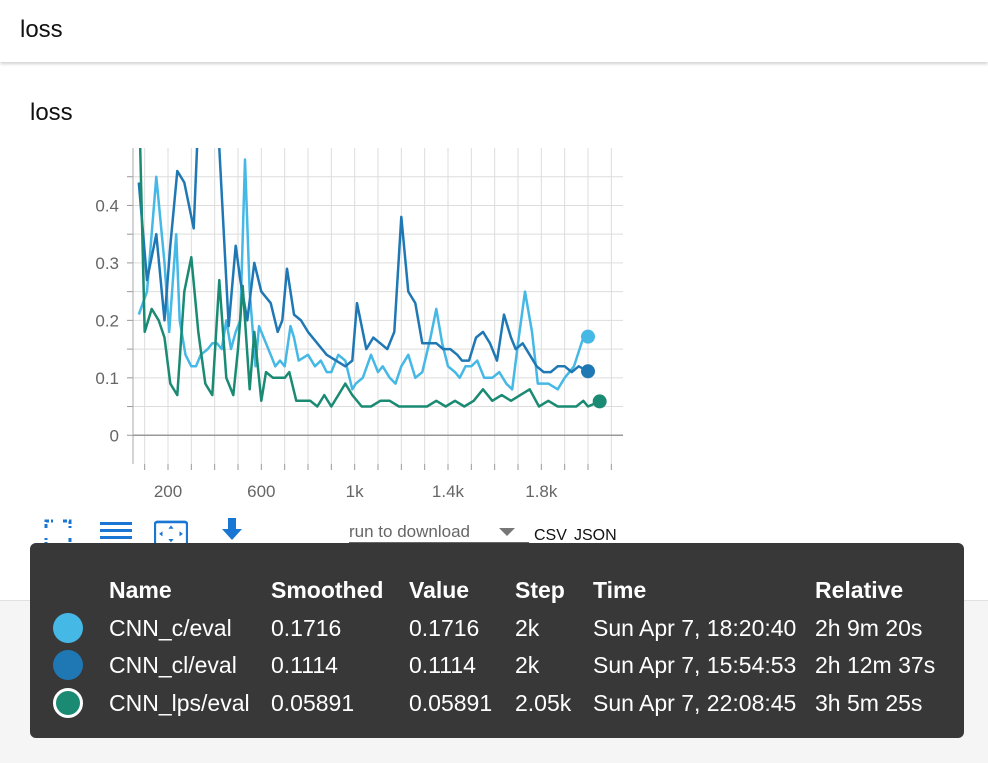  I want to click on tooltip-header-relative: Relative, so click(859, 590).